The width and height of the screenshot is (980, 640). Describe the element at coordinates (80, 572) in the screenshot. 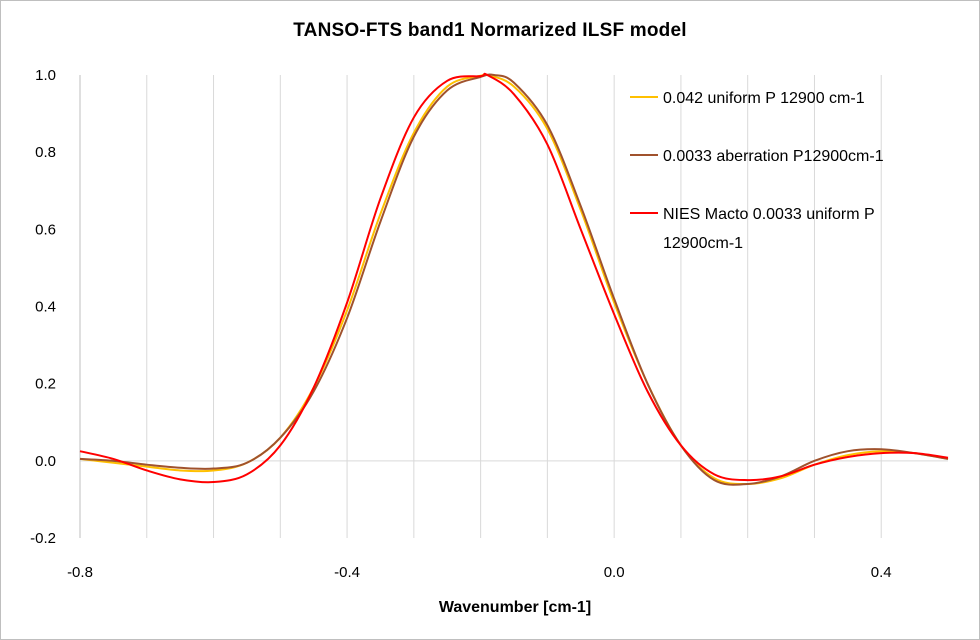

I see `x-tick-label: -0.8` at that location.